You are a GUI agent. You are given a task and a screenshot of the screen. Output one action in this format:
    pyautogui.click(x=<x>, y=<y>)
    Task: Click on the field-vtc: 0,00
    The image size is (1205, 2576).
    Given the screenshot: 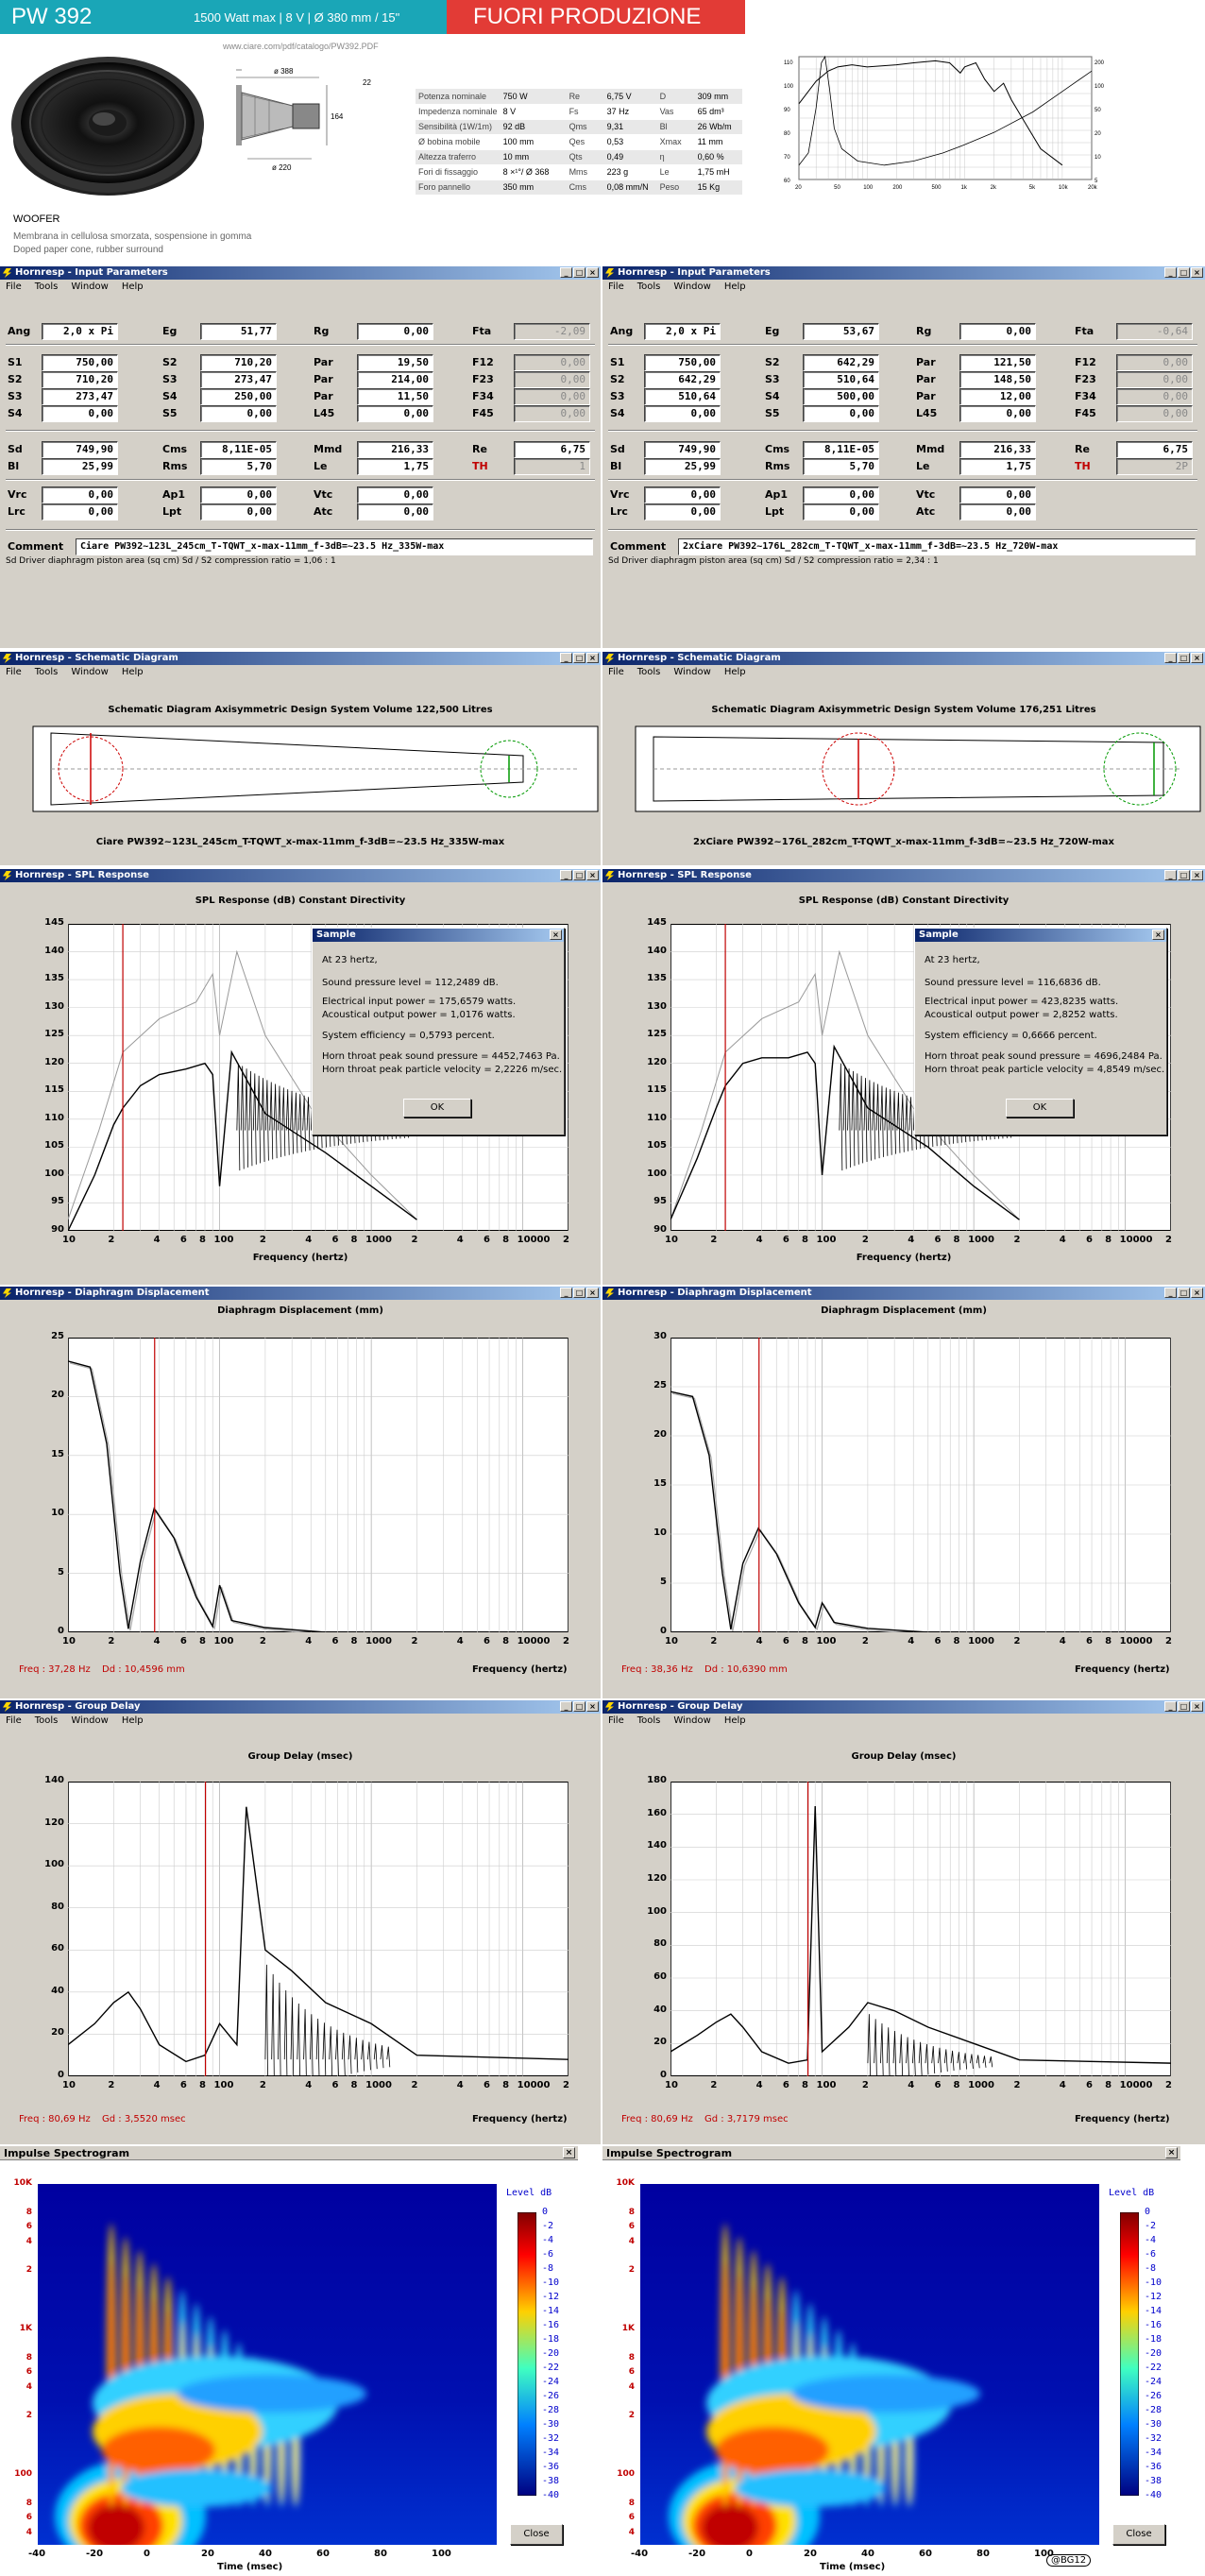 What is the action you would take?
    pyautogui.click(x=395, y=495)
    